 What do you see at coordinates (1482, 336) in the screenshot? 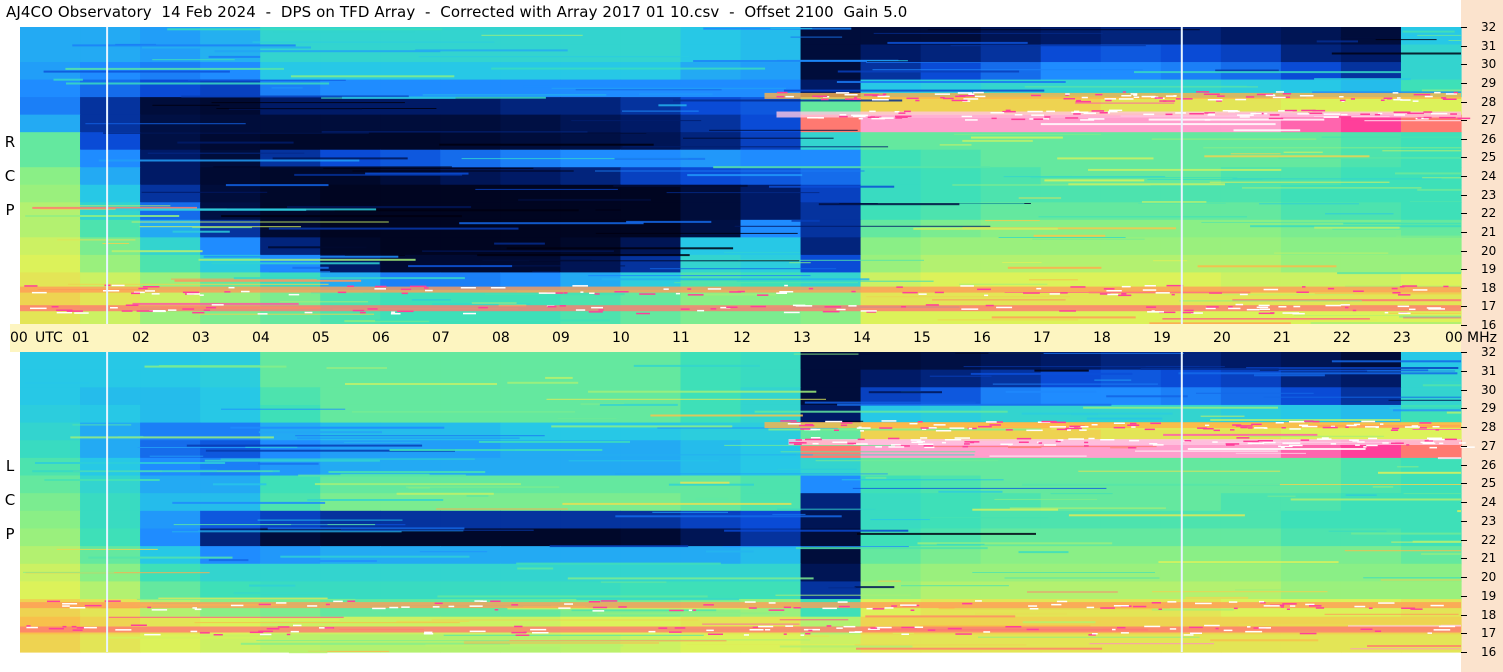
I see `frequency-axis-background` at bounding box center [1482, 336].